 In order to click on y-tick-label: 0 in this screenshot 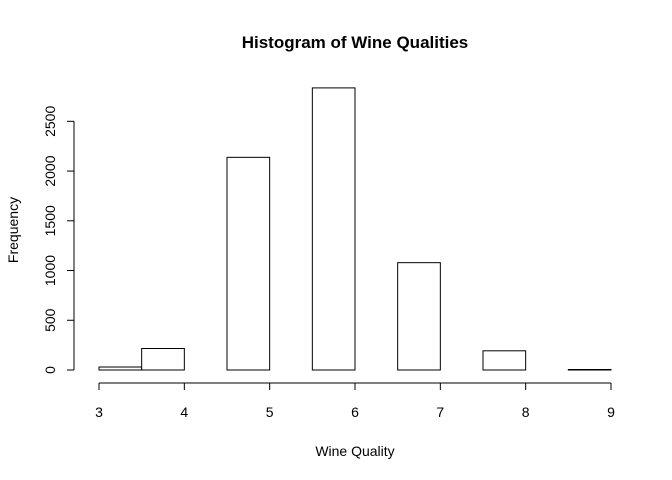, I will do `click(50, 370)`.